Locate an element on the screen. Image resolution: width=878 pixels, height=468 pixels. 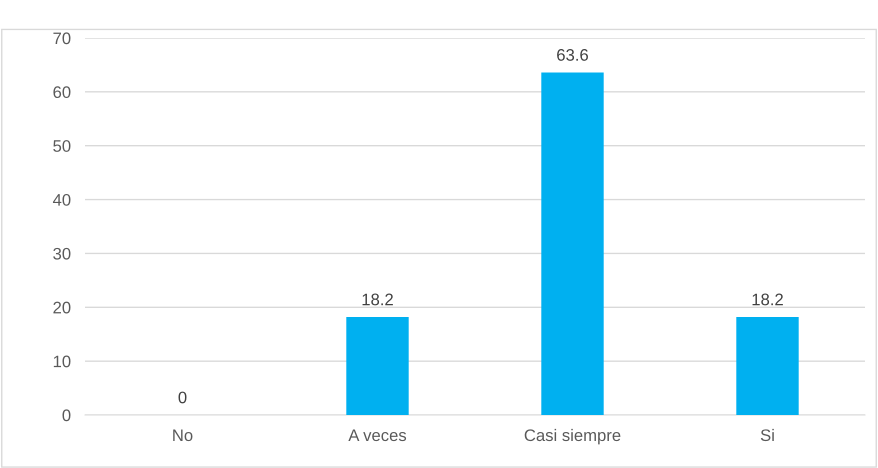
y-tick-label: 10 is located at coordinates (62, 362).